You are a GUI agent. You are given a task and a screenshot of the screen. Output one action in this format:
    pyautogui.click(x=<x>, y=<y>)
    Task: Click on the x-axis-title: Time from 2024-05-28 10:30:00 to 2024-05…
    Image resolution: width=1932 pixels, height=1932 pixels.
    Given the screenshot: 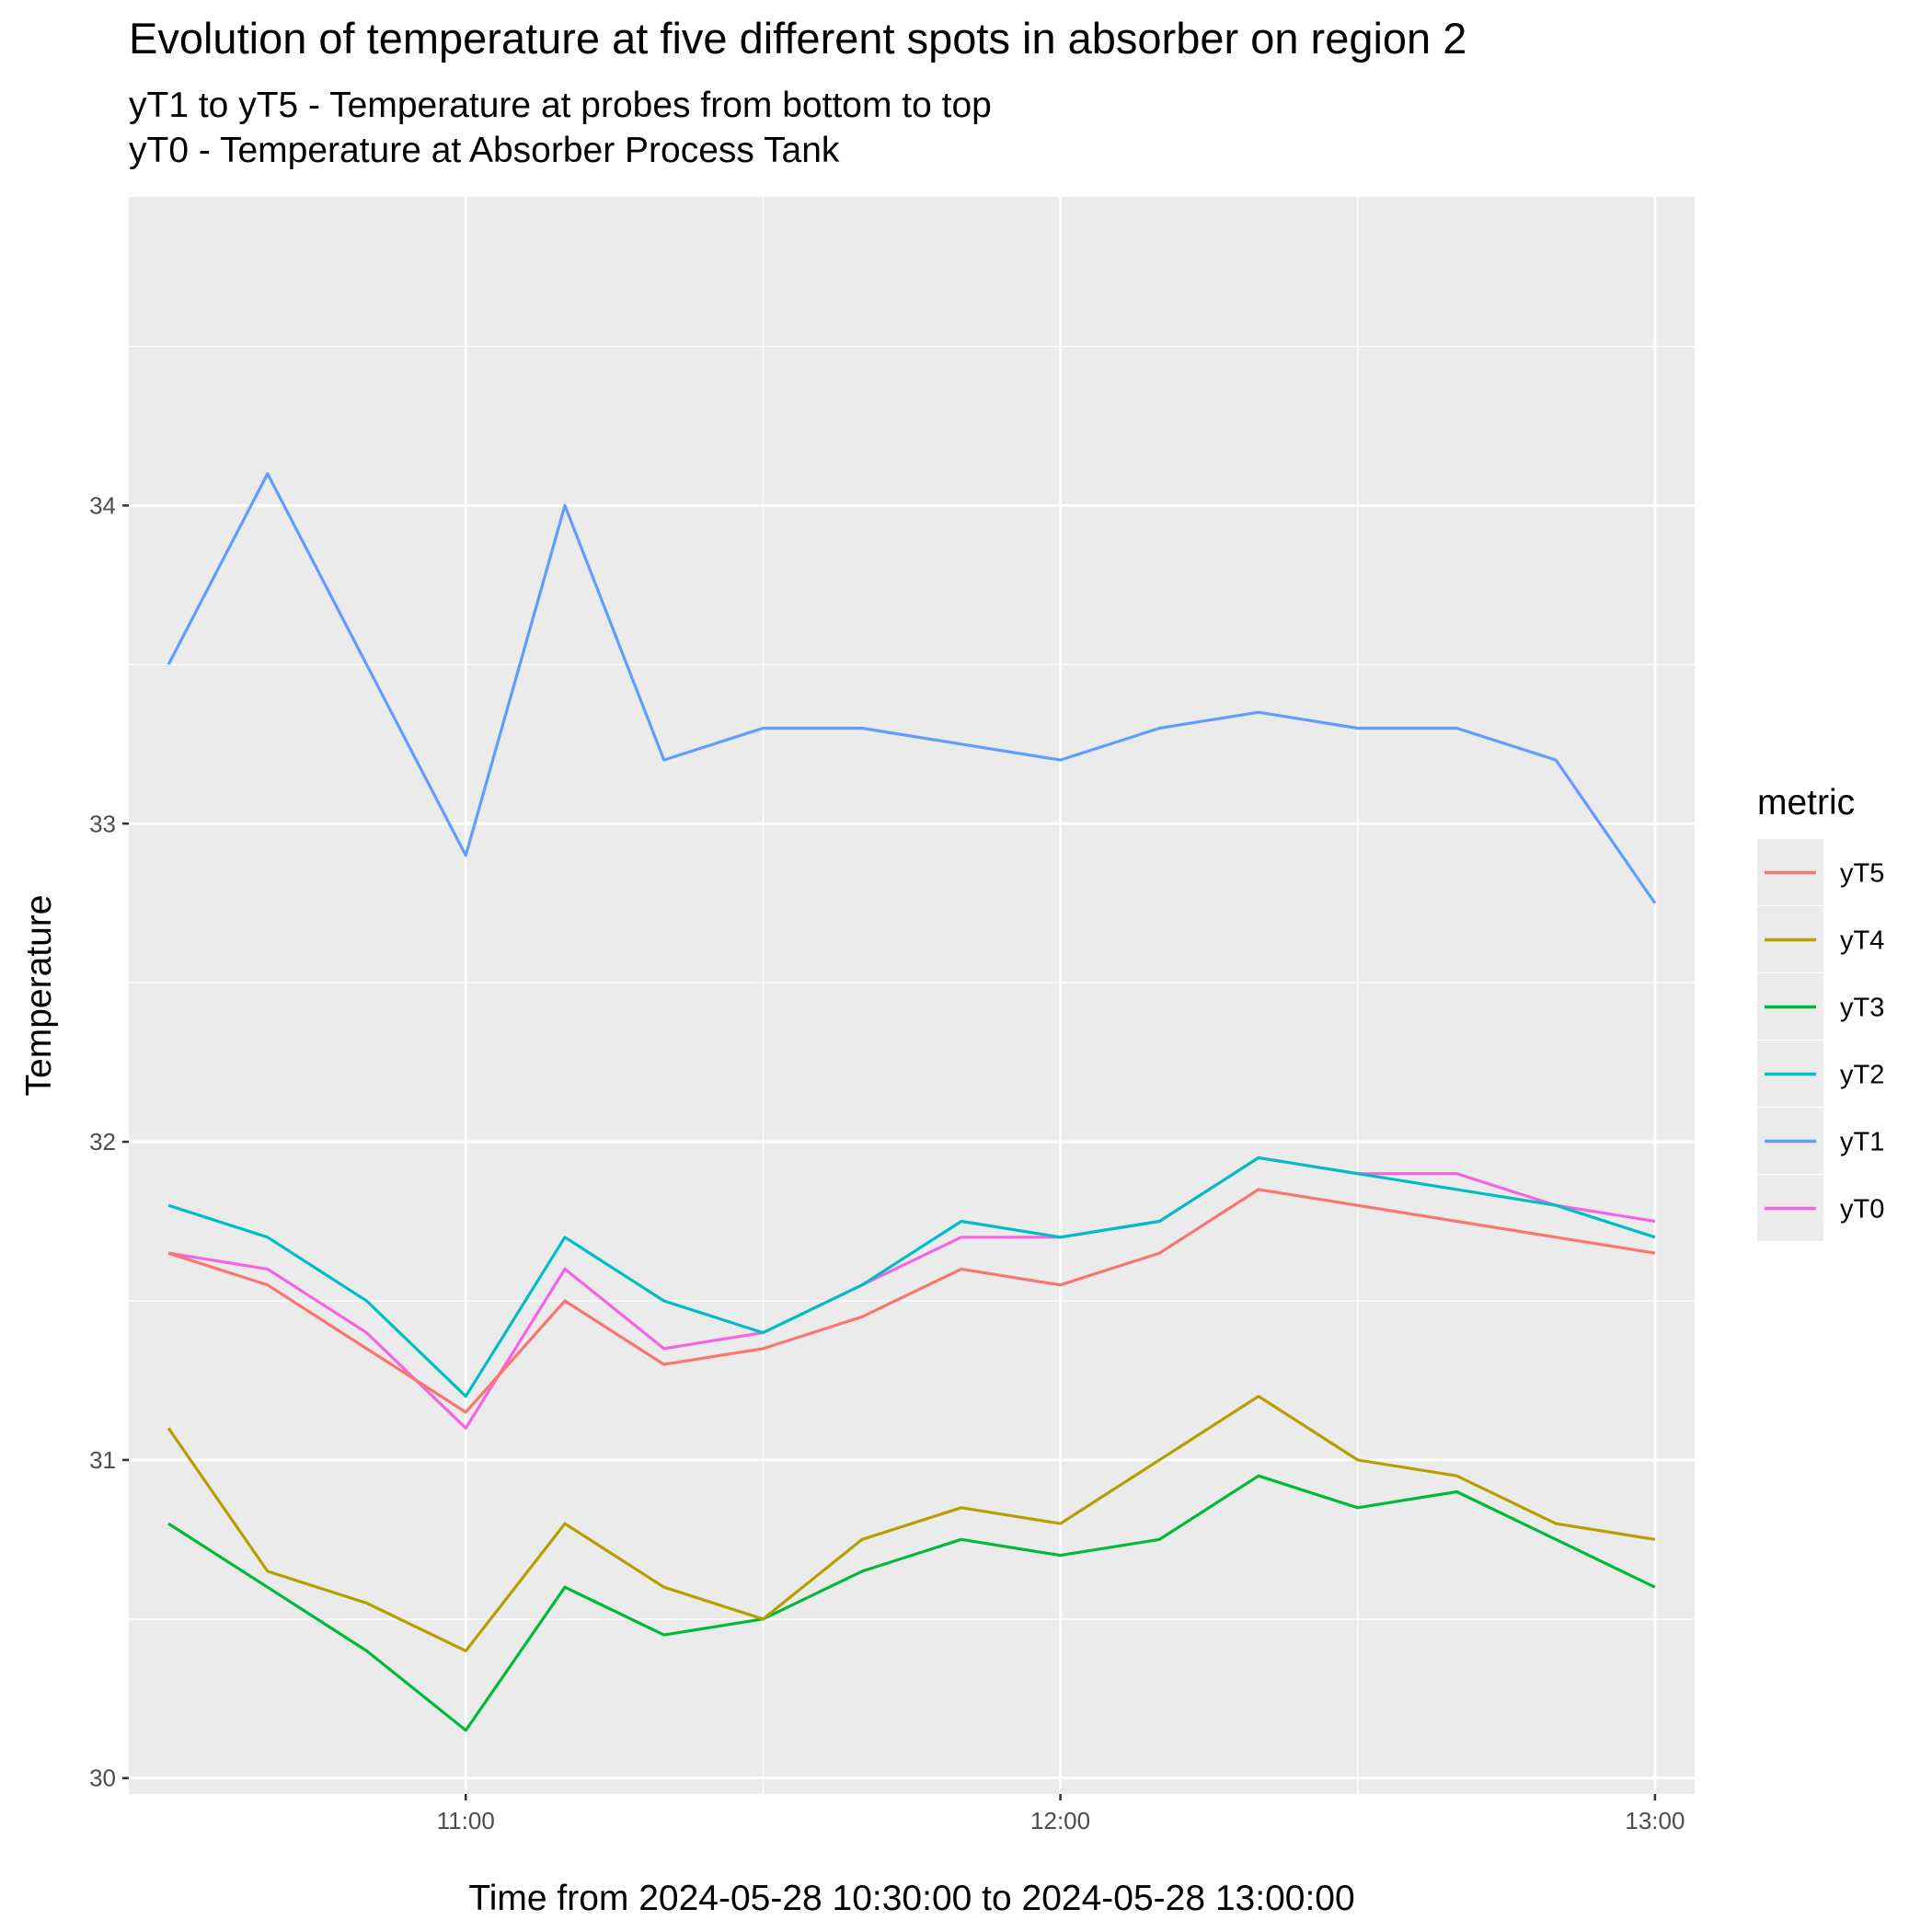 What is the action you would take?
    pyautogui.click(x=911, y=1898)
    